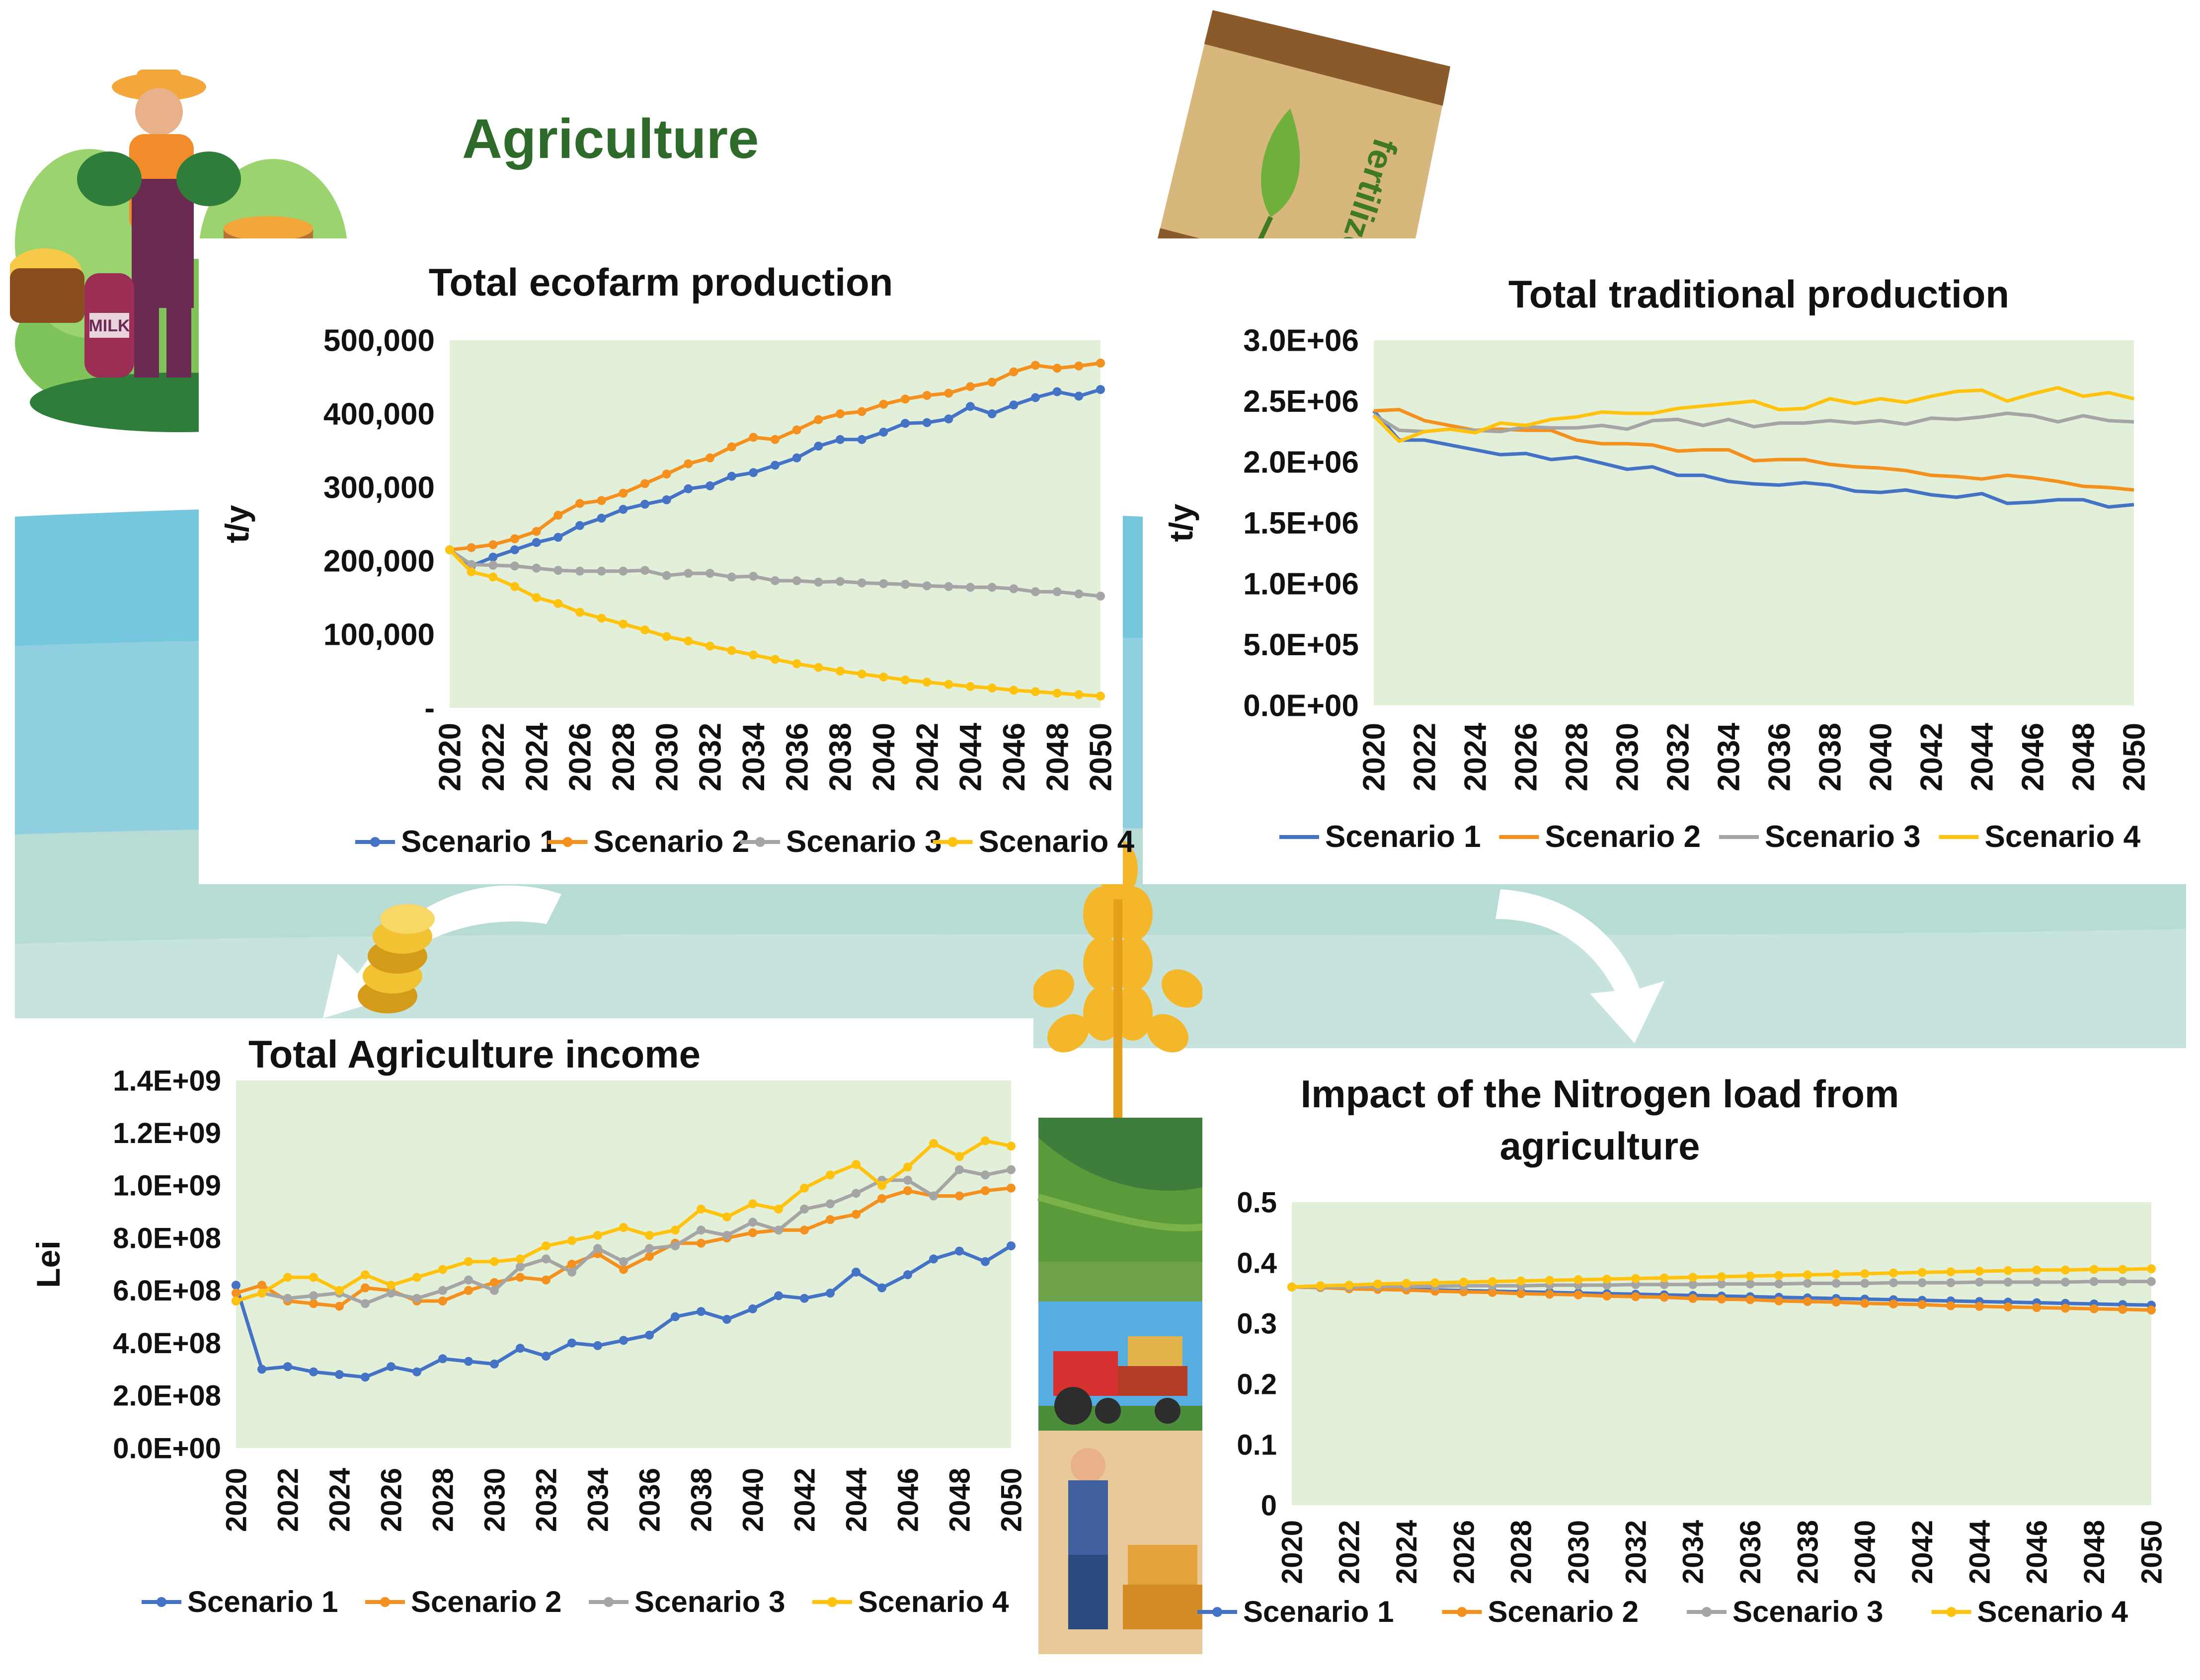 The image size is (2200, 1680). What do you see at coordinates (1980, 1552) in the screenshot?
I see `x-tick-label: 2044` at bounding box center [1980, 1552].